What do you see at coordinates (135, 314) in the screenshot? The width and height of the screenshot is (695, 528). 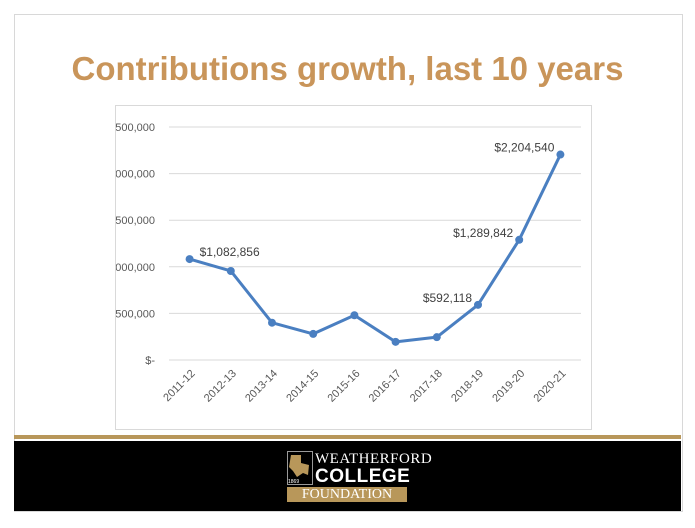 I see `y-tick-label: $500,000` at bounding box center [135, 314].